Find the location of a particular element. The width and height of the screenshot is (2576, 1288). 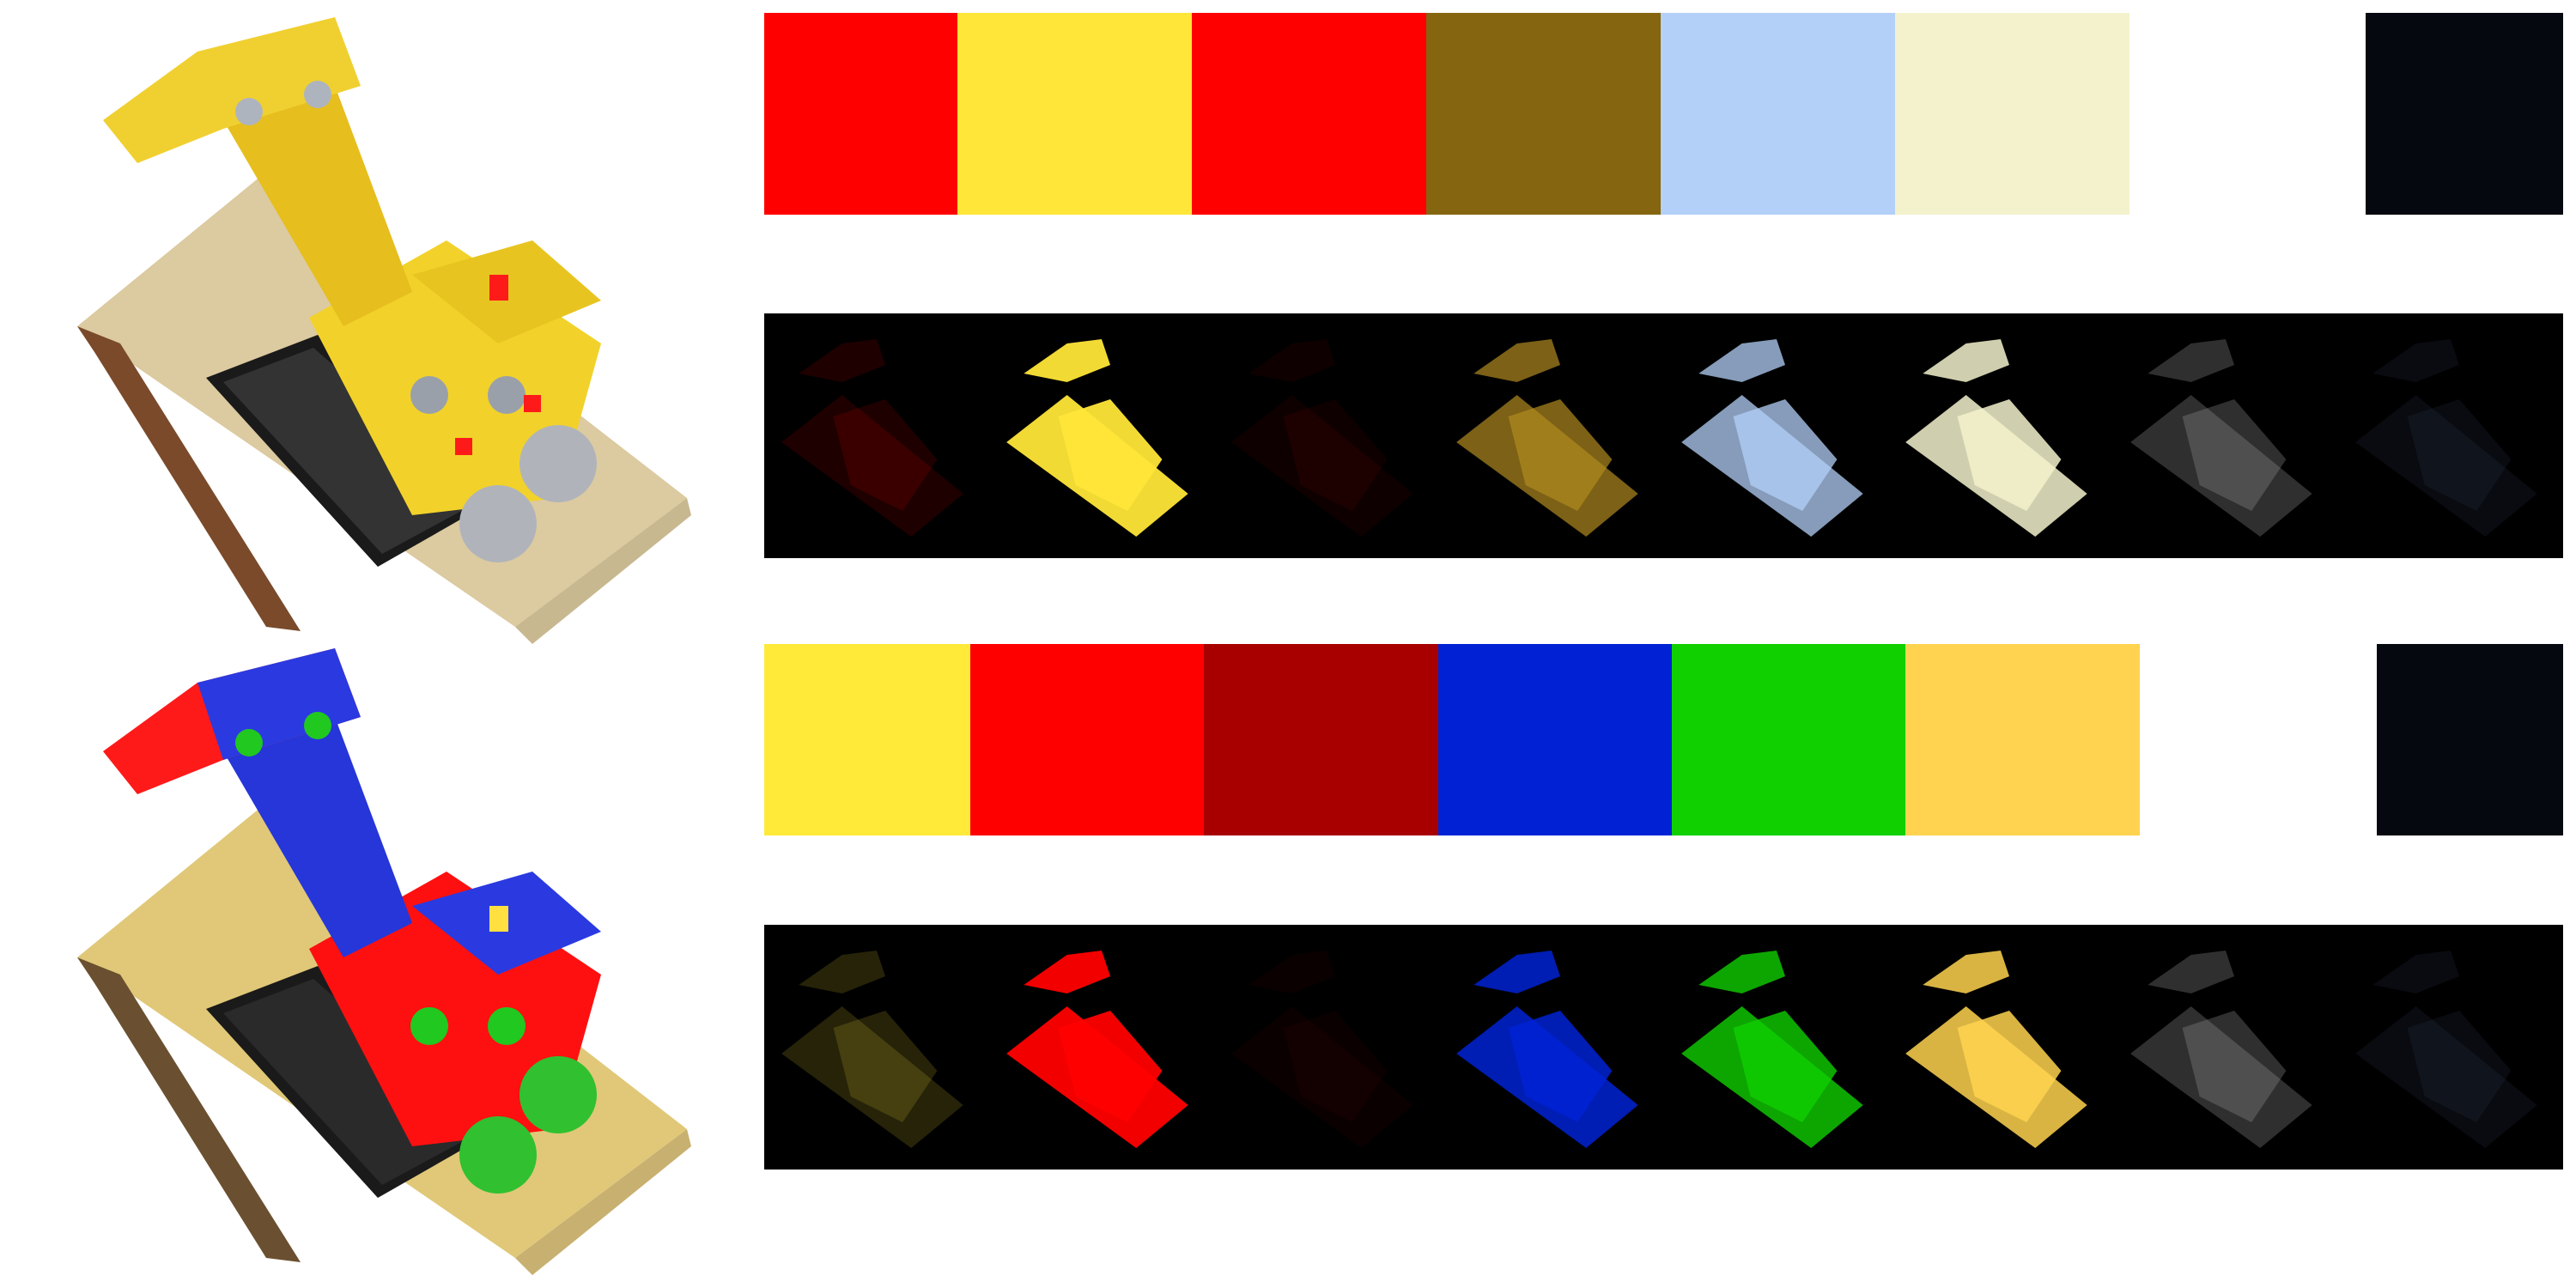

recolored-palette is located at coordinates (1452, 739).